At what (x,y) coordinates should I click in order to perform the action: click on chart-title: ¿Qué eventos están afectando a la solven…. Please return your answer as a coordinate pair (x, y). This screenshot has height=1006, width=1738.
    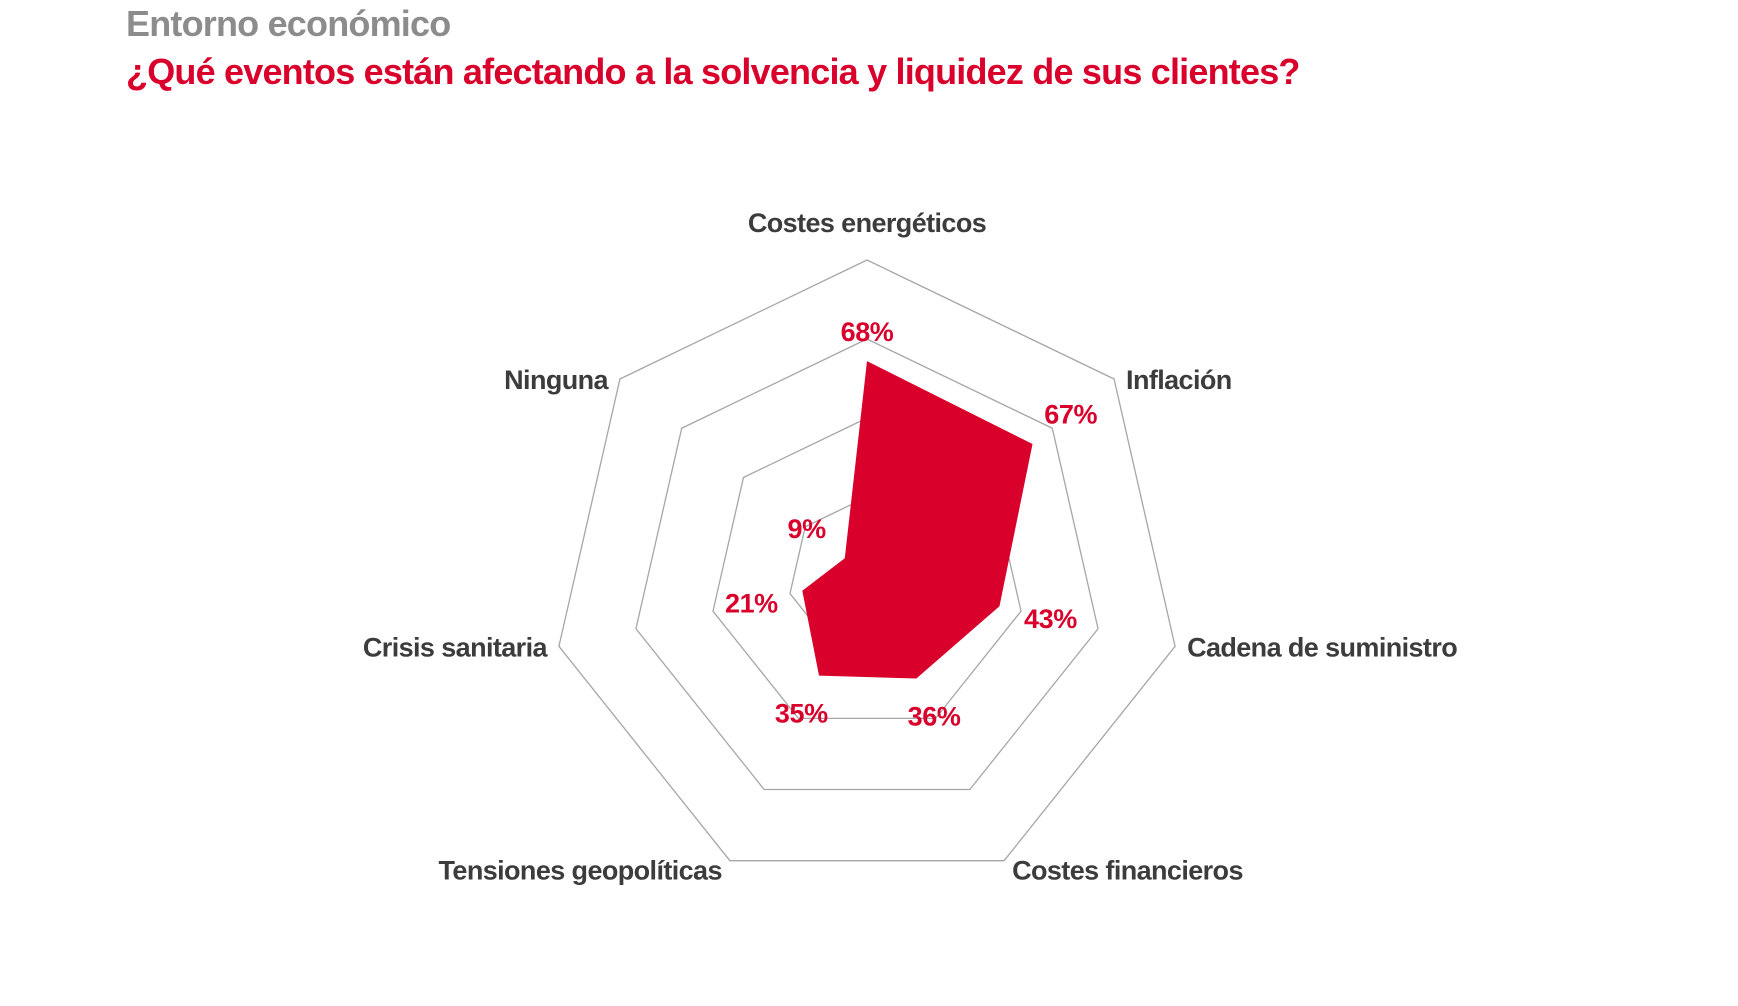
    Looking at the image, I should click on (713, 71).